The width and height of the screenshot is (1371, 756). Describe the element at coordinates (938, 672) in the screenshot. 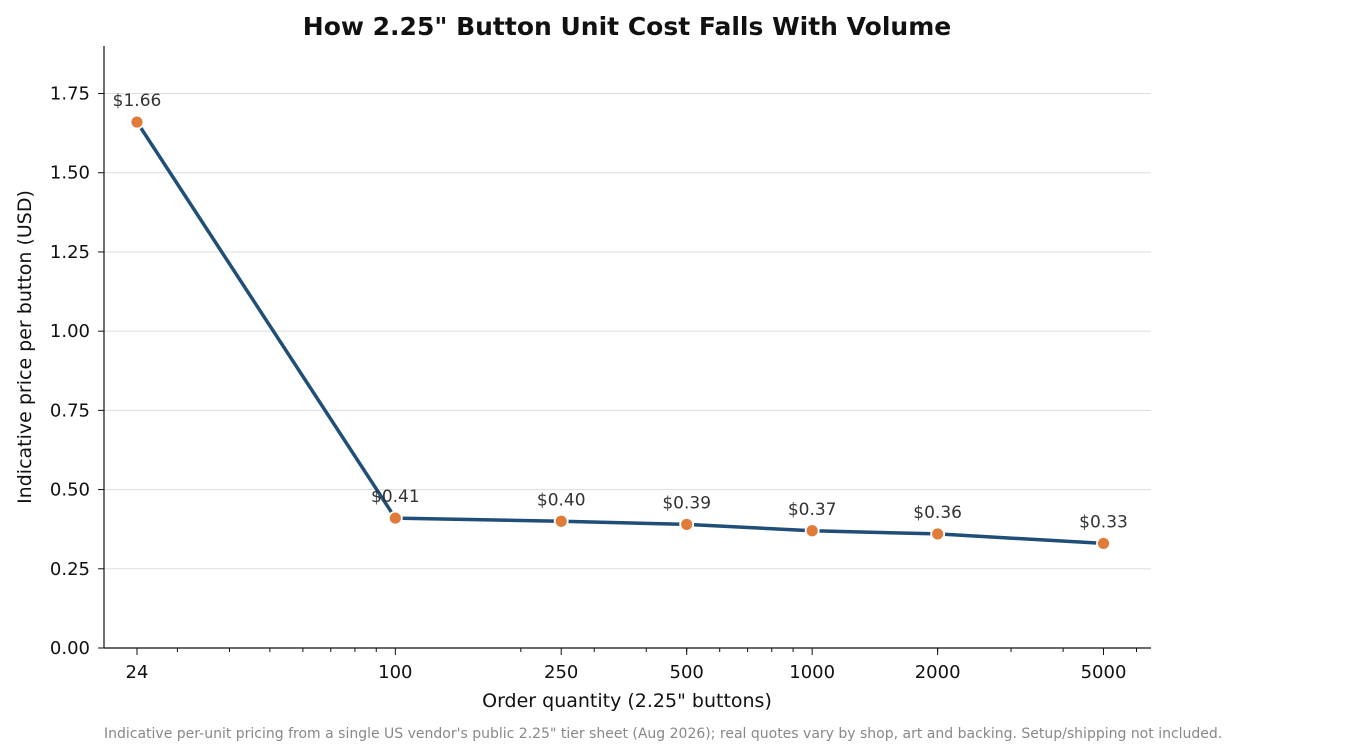

I see `x-tick-label: 2000` at that location.